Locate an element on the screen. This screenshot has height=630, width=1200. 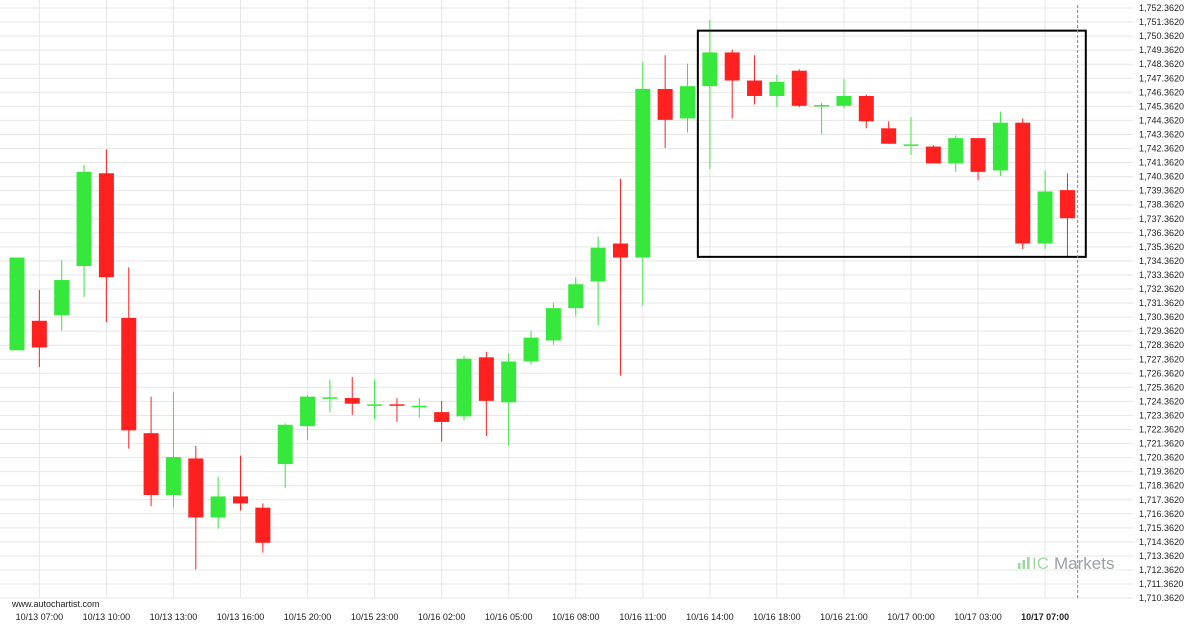
x-tick-label: 10/16 21:00 is located at coordinates (844, 617).